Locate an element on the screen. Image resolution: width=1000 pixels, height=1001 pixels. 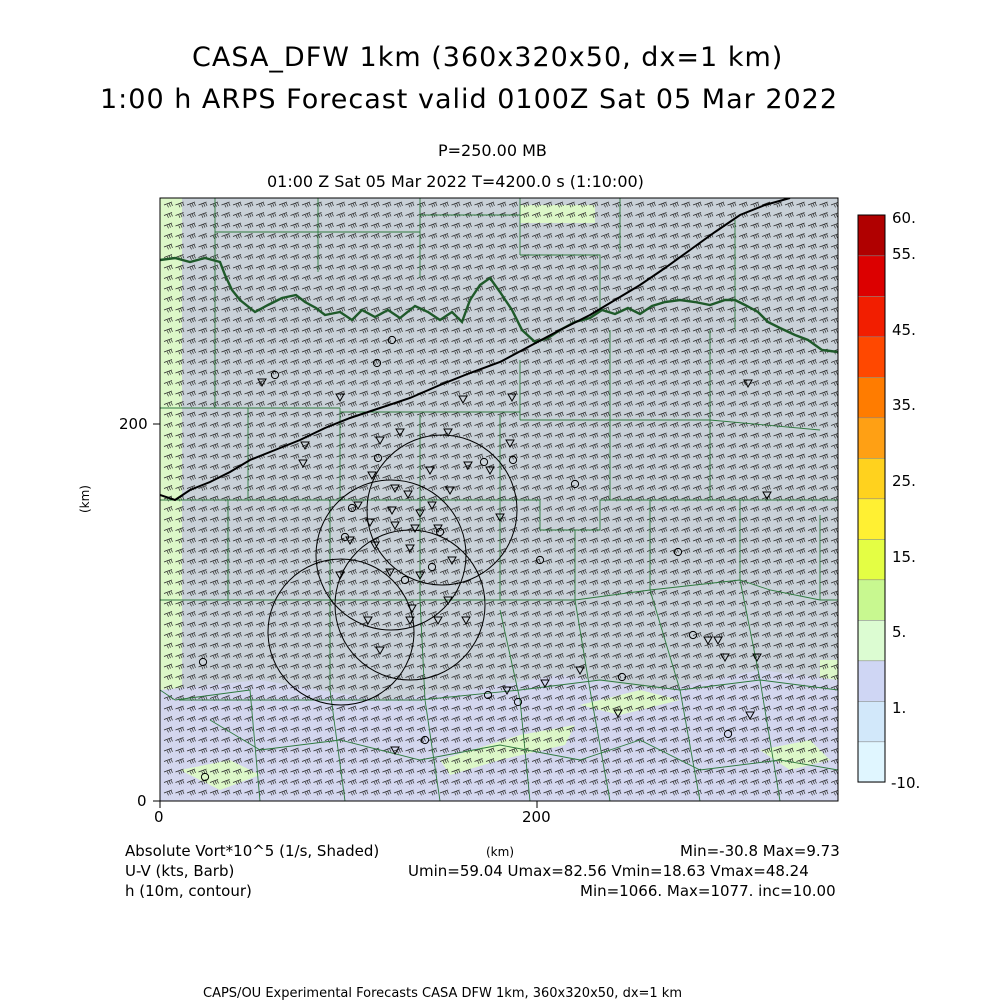
legend-stats-vorticity: Min=-30.8 Max=9.73 is located at coordinates (760, 851).